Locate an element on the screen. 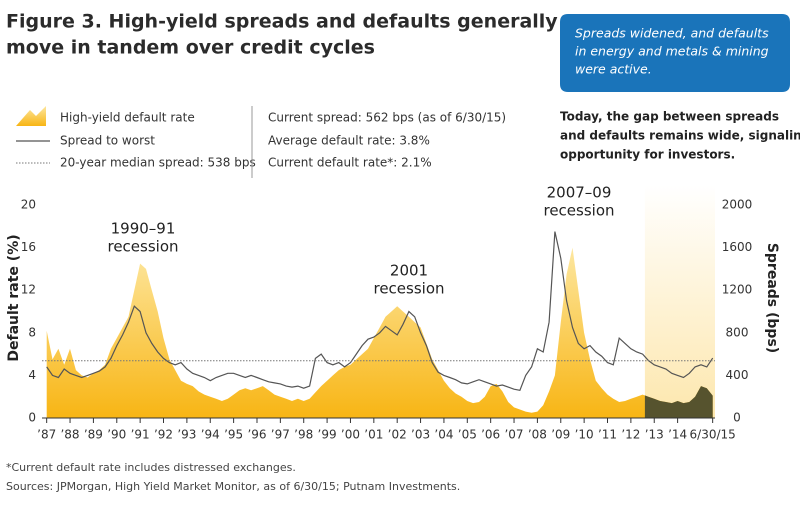 This screenshot has height=510, width=800. callout-text: Spreads widened, and defaults is located at coordinates (672, 33).